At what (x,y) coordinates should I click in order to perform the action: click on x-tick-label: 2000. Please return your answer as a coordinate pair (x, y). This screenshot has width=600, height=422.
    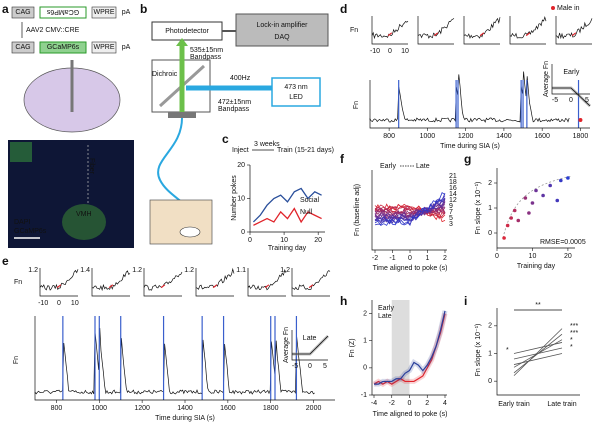
    Looking at the image, I should click on (314, 408).